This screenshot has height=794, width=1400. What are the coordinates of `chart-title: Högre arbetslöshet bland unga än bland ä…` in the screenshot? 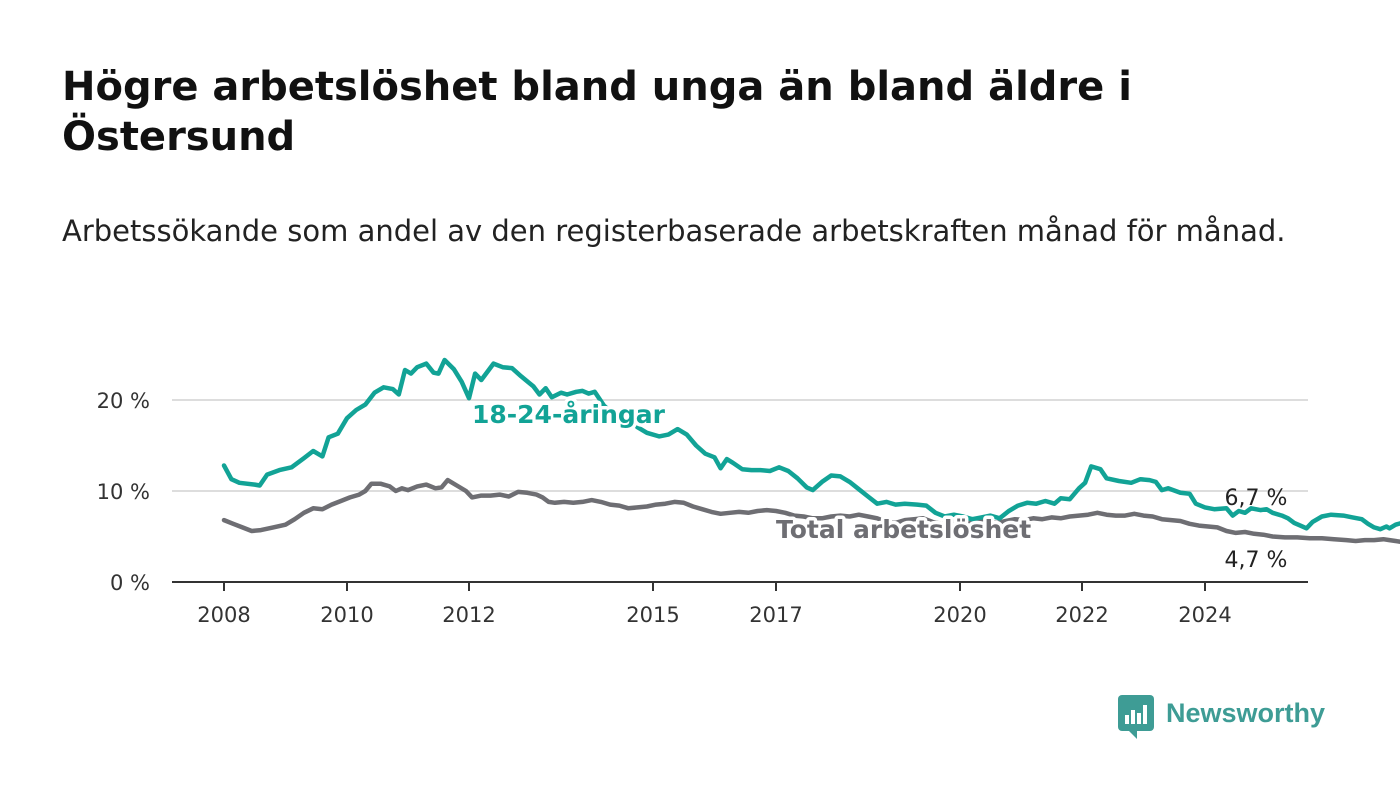 It's located at (597, 112).